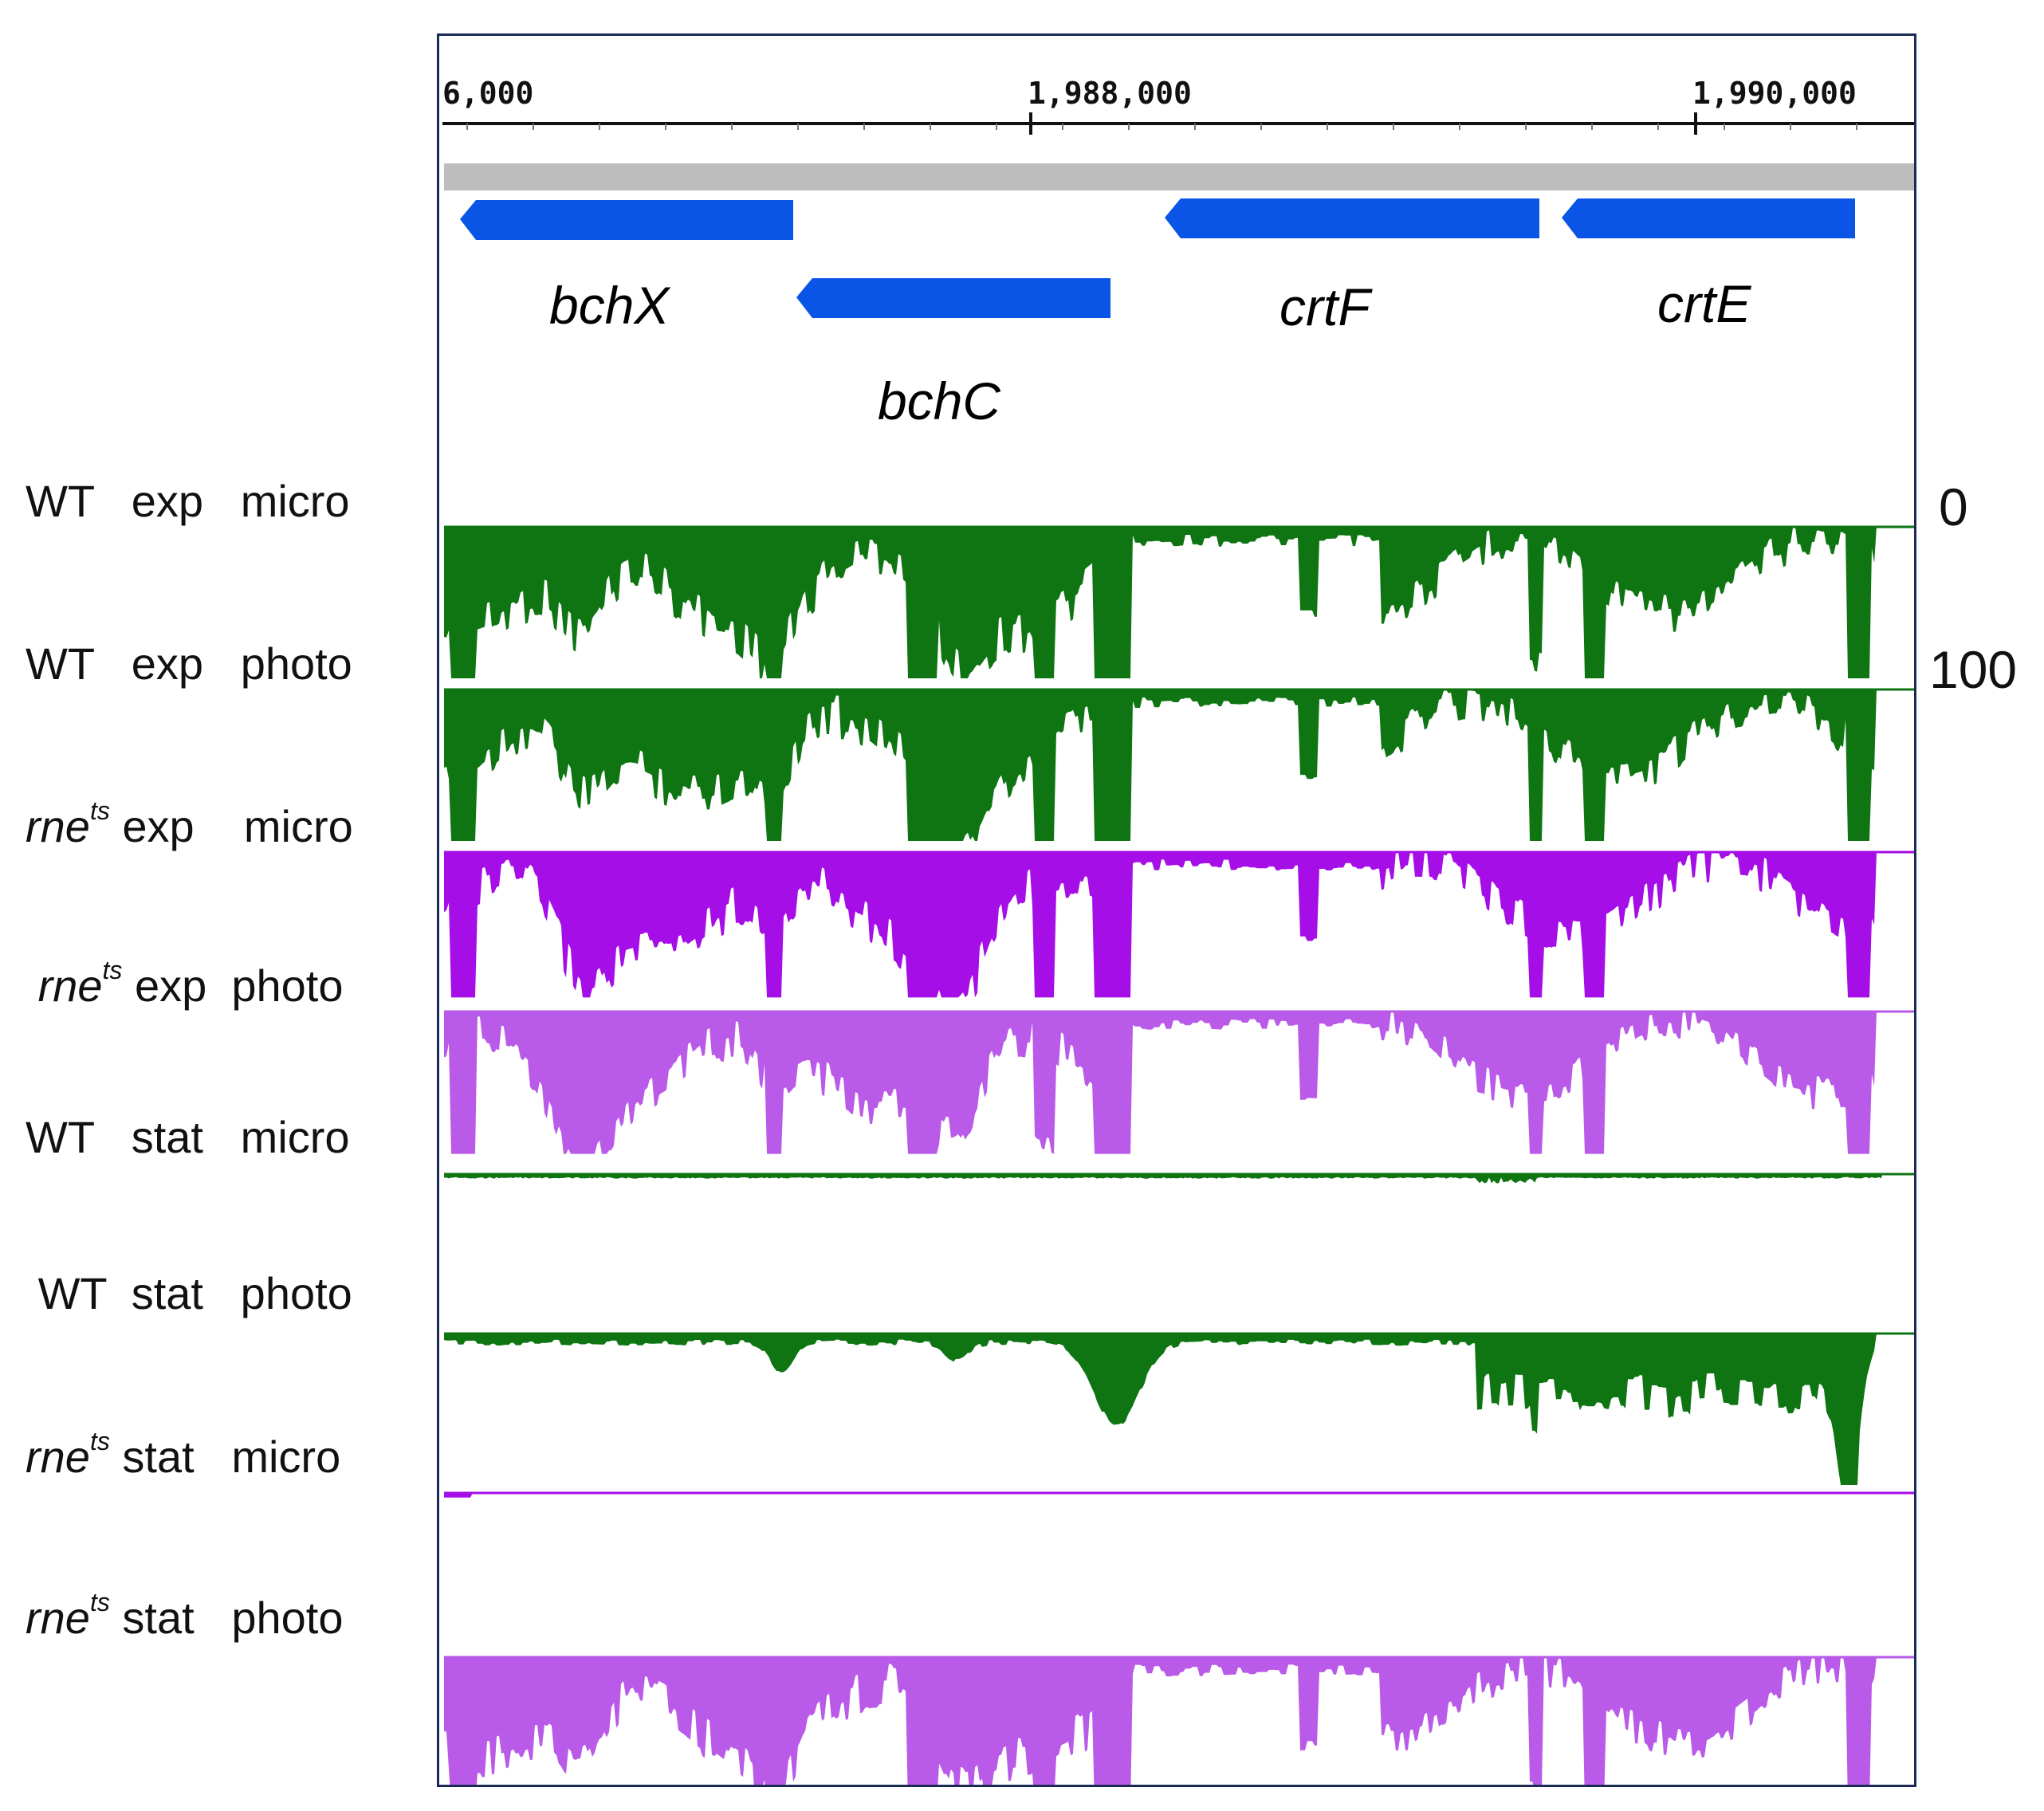  Describe the element at coordinates (1774, 93) in the screenshot. I see `ruler-tick-label-right: 1,990,000` at that location.